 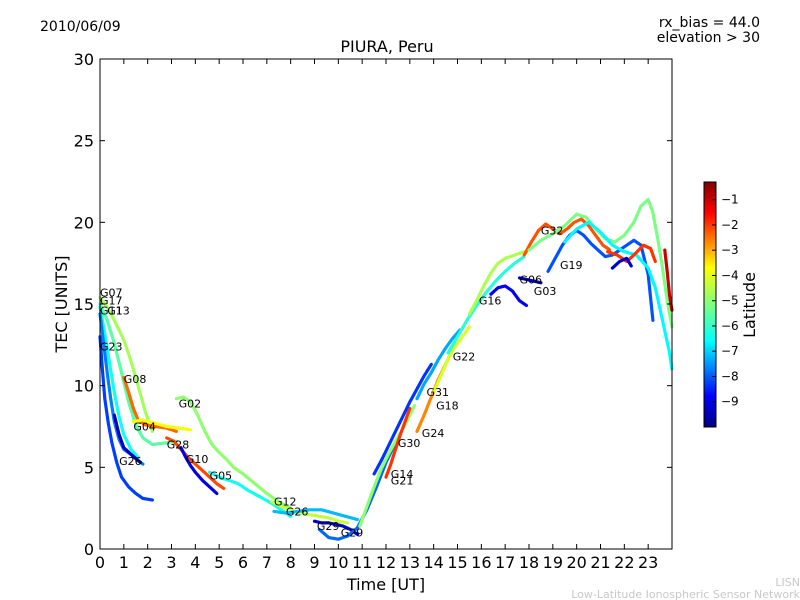 What do you see at coordinates (730, 402) in the screenshot?
I see `colorbar-tick-label: −9` at bounding box center [730, 402].